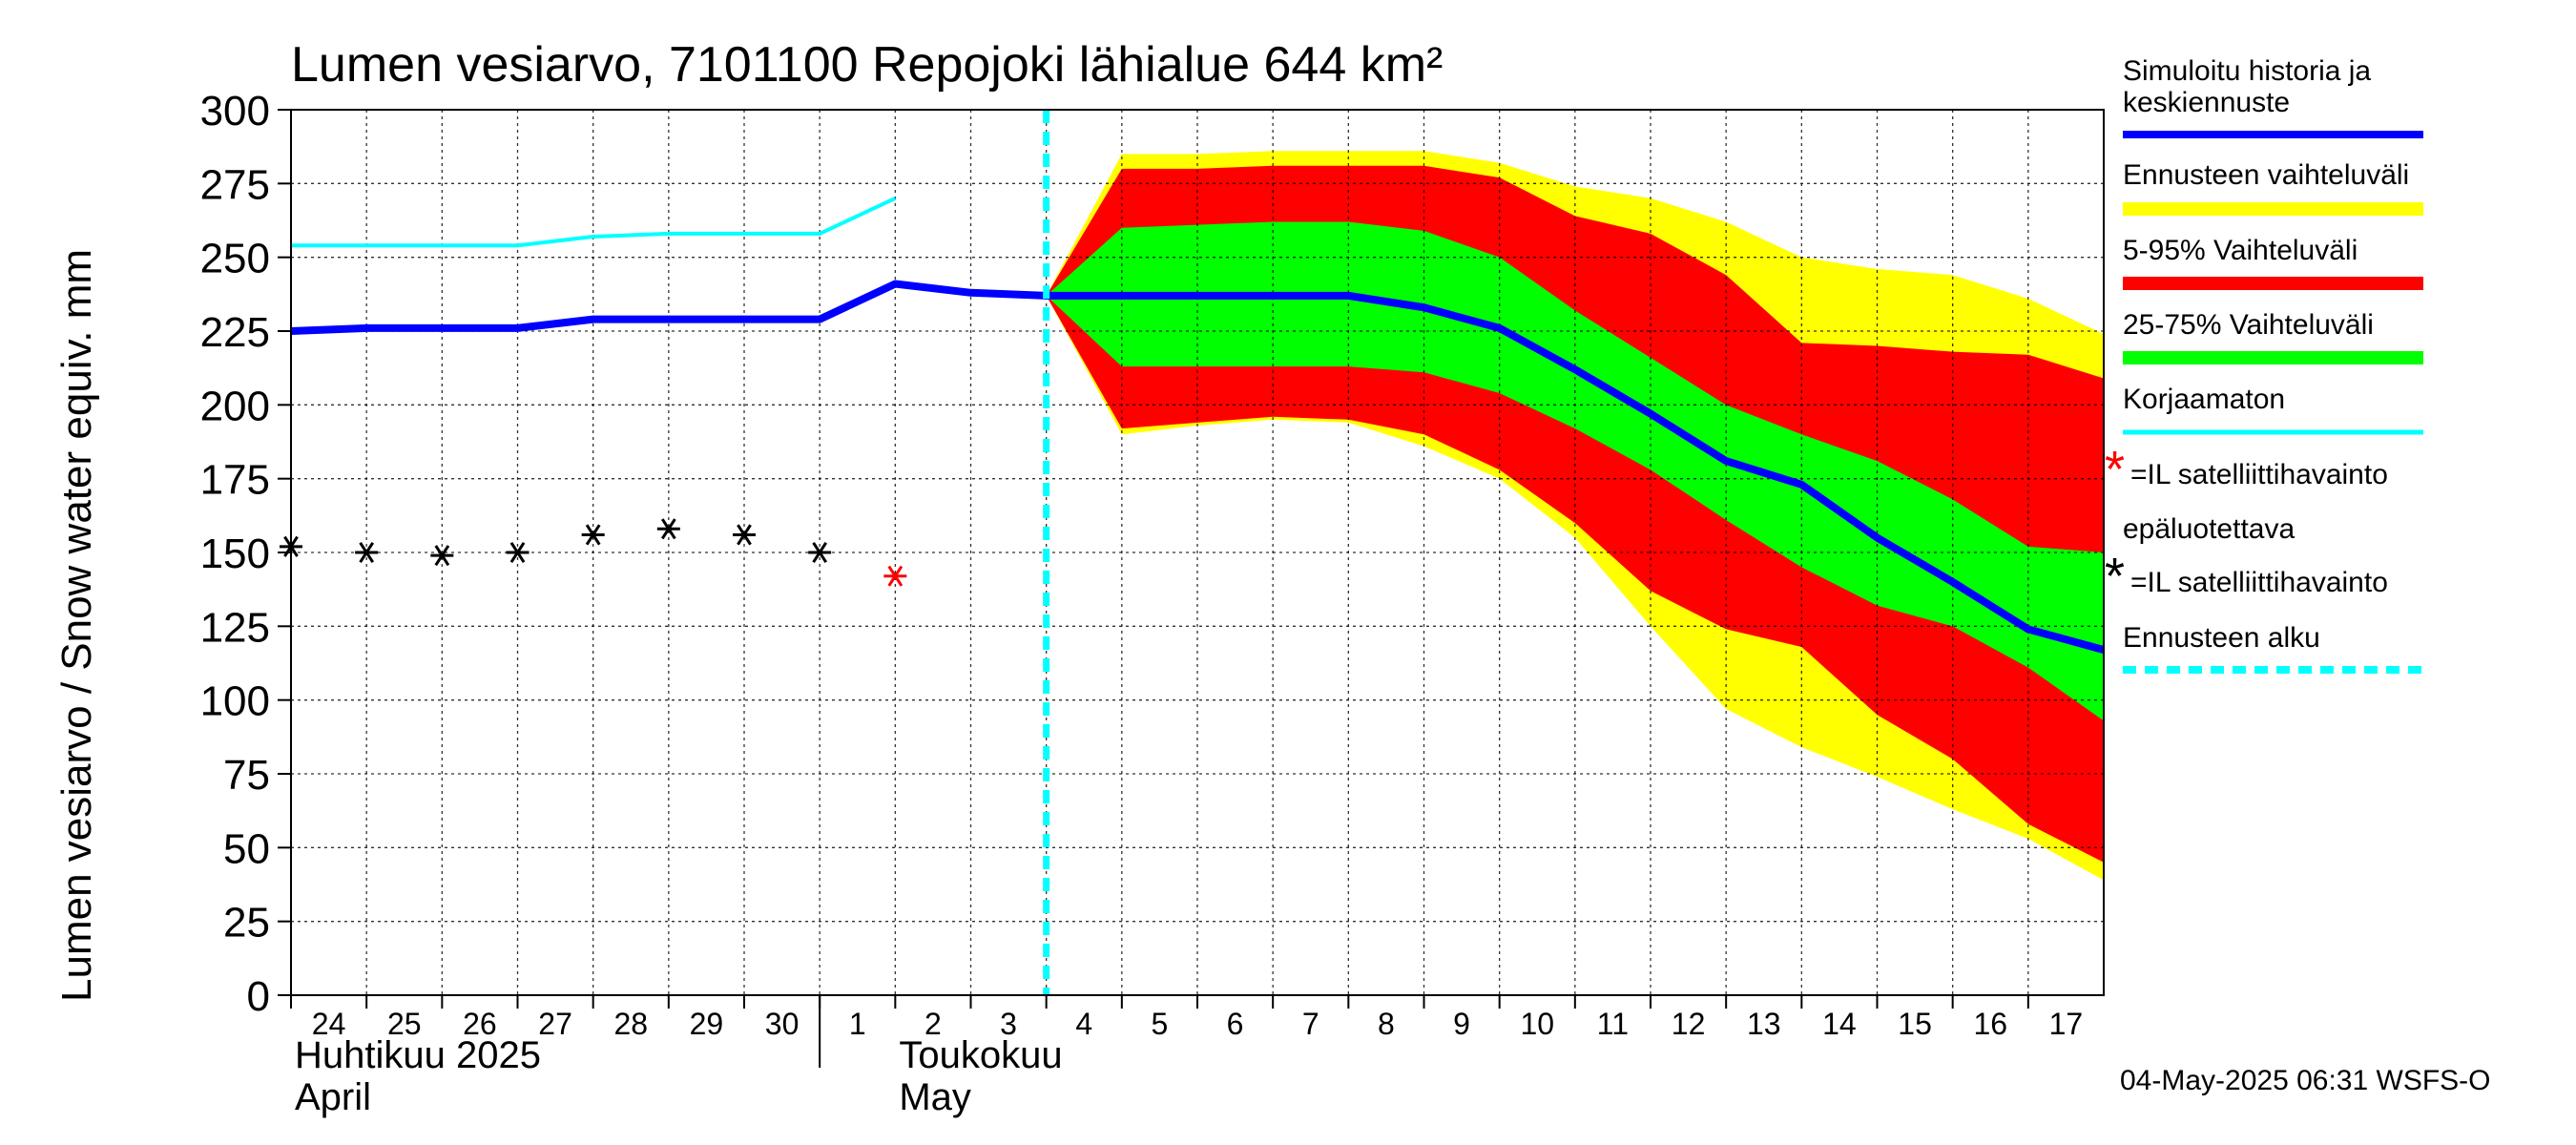 The width and height of the screenshot is (2576, 1145). I want to click on x-tick-label: 24, so click(329, 1024).